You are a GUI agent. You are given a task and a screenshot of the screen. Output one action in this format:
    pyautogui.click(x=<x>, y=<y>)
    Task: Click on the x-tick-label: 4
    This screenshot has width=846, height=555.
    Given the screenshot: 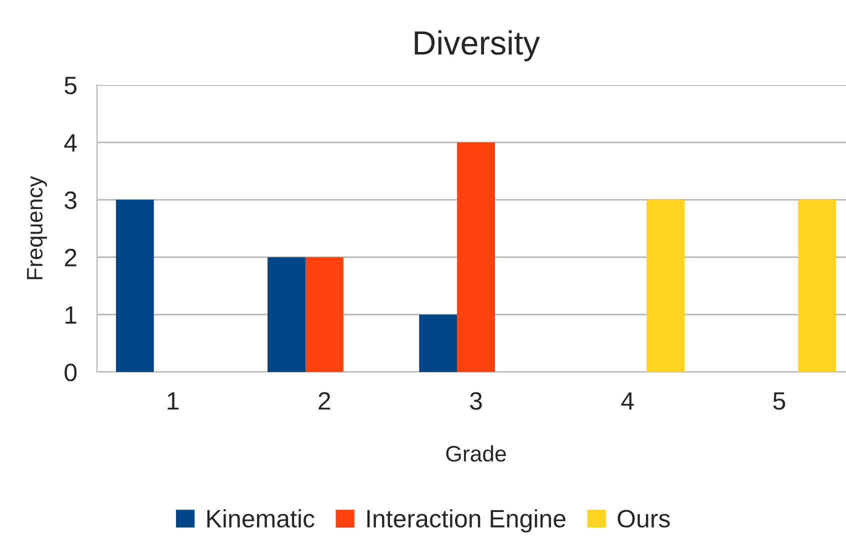 What is the action you would take?
    pyautogui.click(x=627, y=401)
    